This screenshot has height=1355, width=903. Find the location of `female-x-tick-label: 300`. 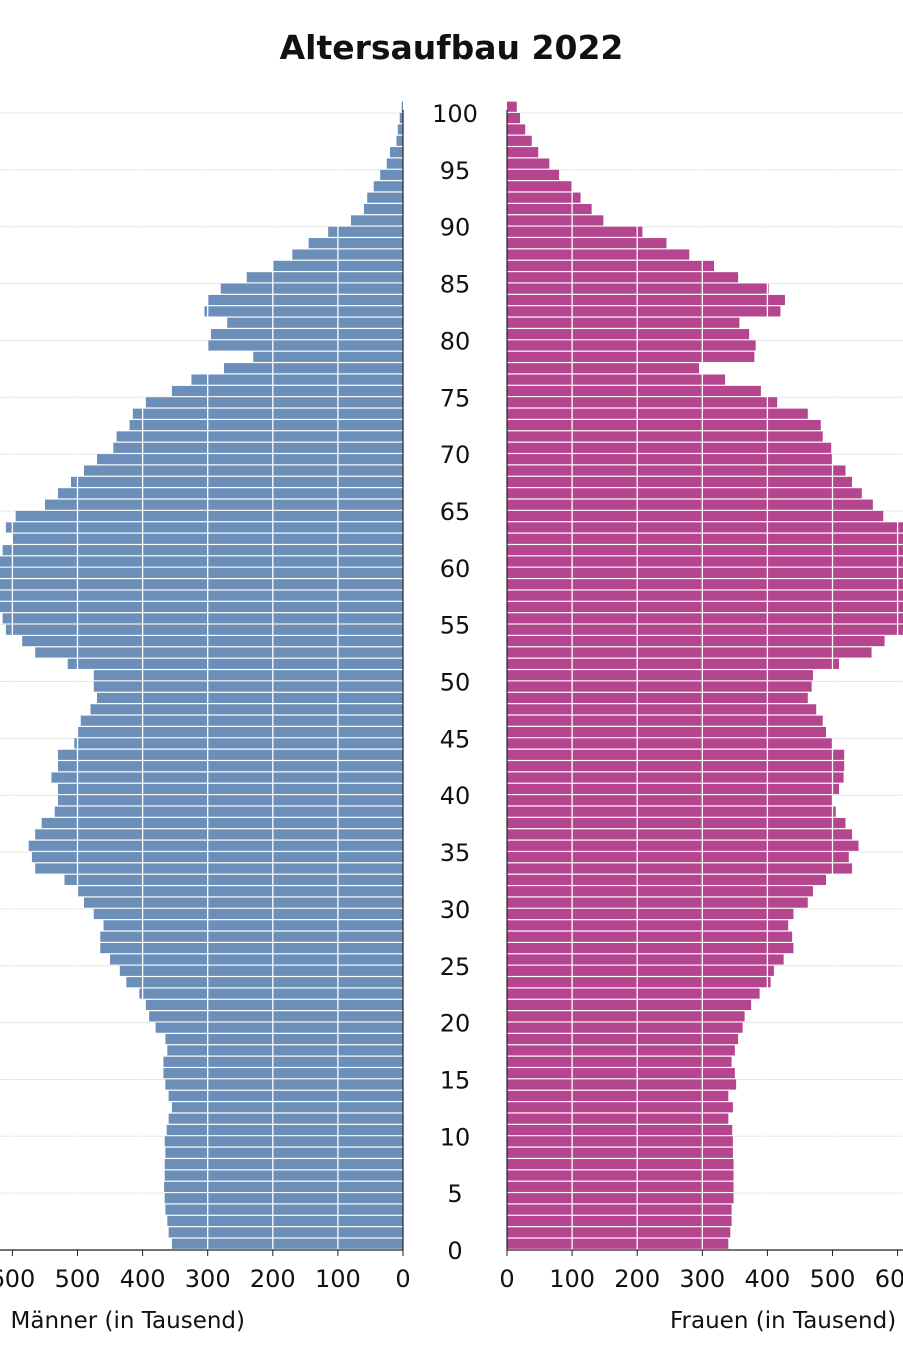

female-x-tick-label: 300 is located at coordinates (702, 1279).